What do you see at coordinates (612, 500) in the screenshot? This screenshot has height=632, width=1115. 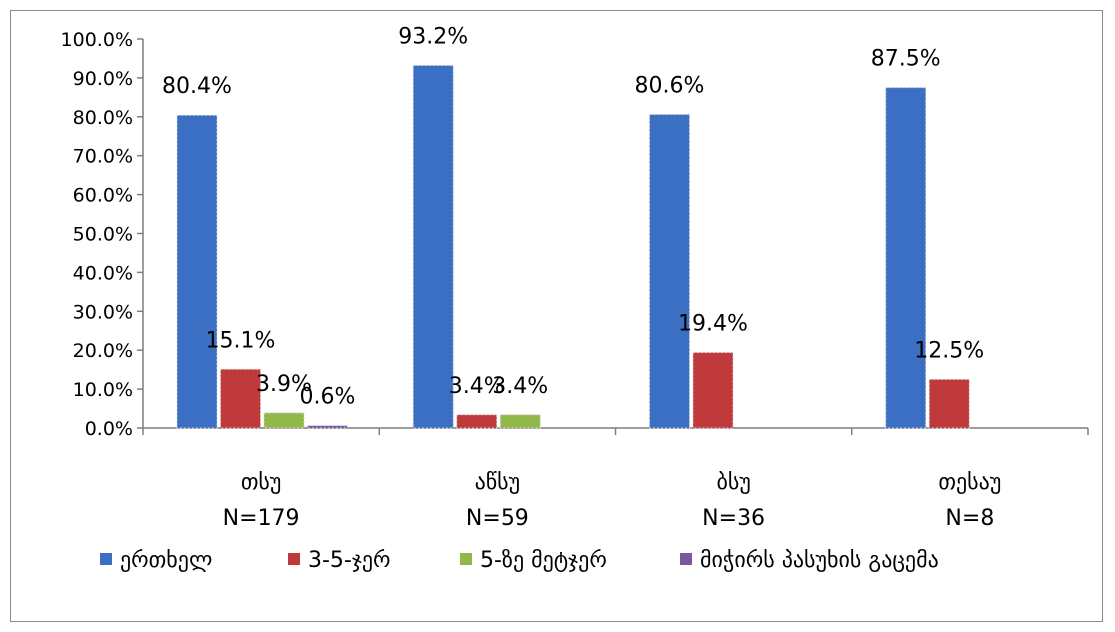 I see `category-labels: თსუ N=179 აწსუ N=59 ბსუ N=36 თესაუ N=8` at bounding box center [612, 500].